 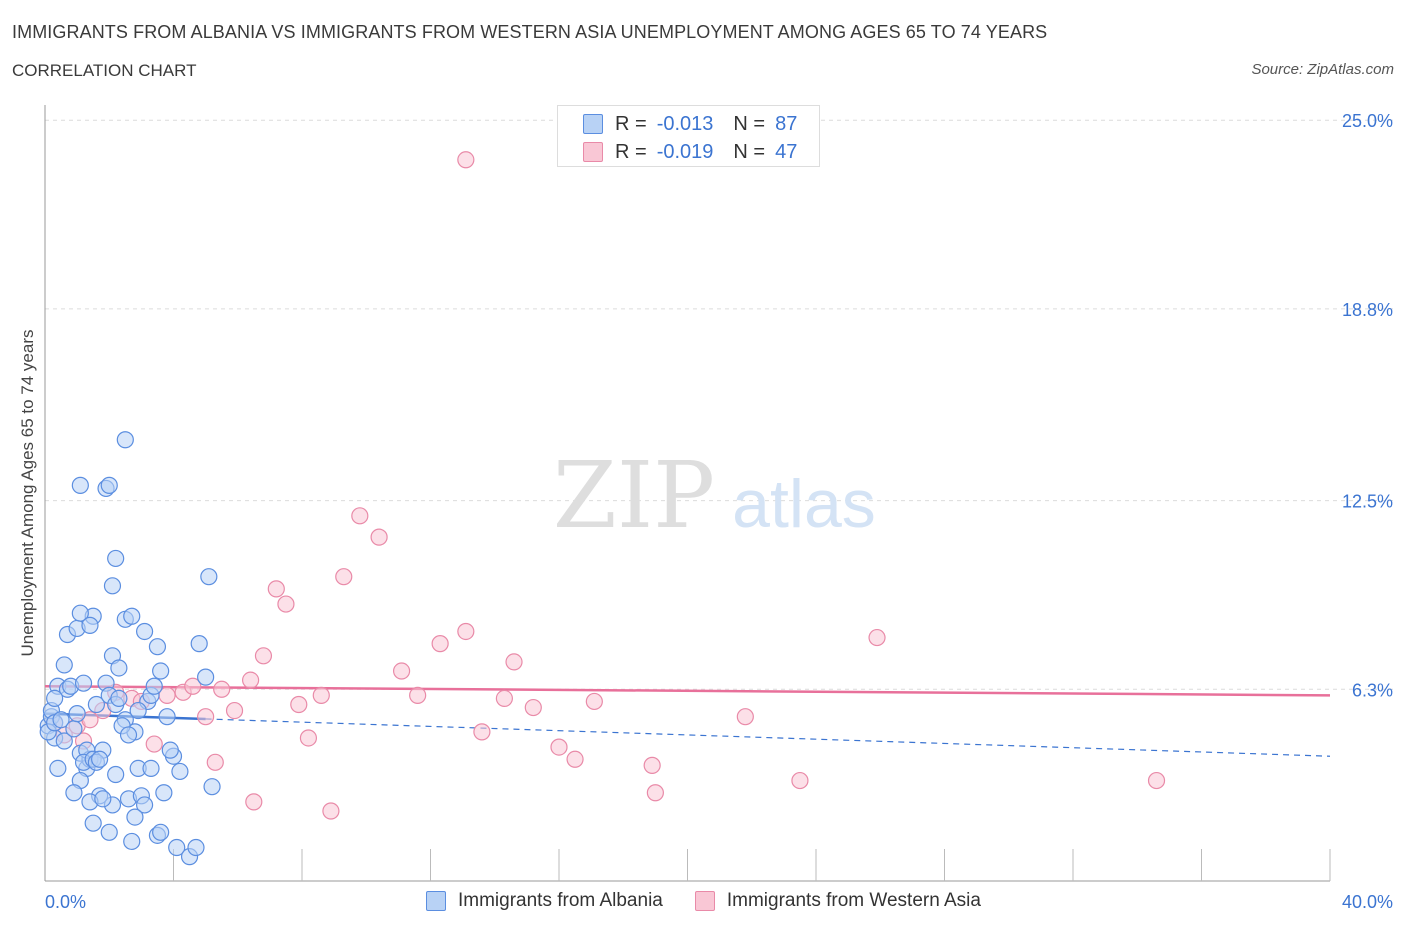 I want to click on legend-row-albania: R = -0.013 N = 87, so click(x=690, y=124).